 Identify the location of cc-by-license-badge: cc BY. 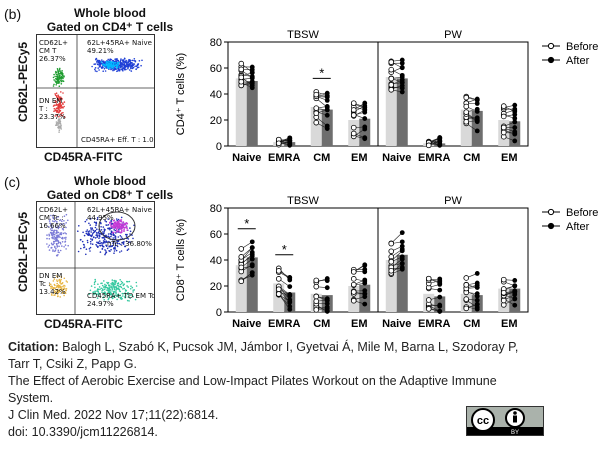
(505, 421).